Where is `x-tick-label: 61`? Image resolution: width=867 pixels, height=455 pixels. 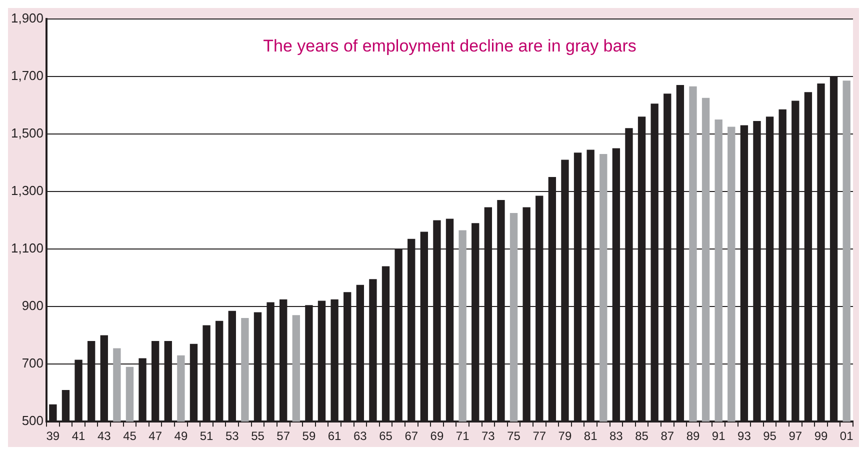 x-tick-label: 61 is located at coordinates (335, 436).